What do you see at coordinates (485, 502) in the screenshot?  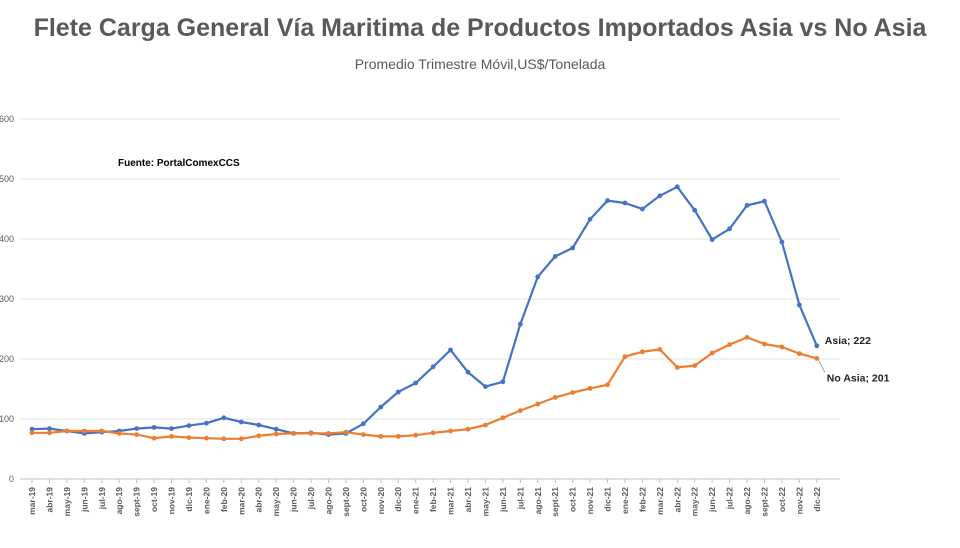 I see `x-tick-label: may-21` at bounding box center [485, 502].